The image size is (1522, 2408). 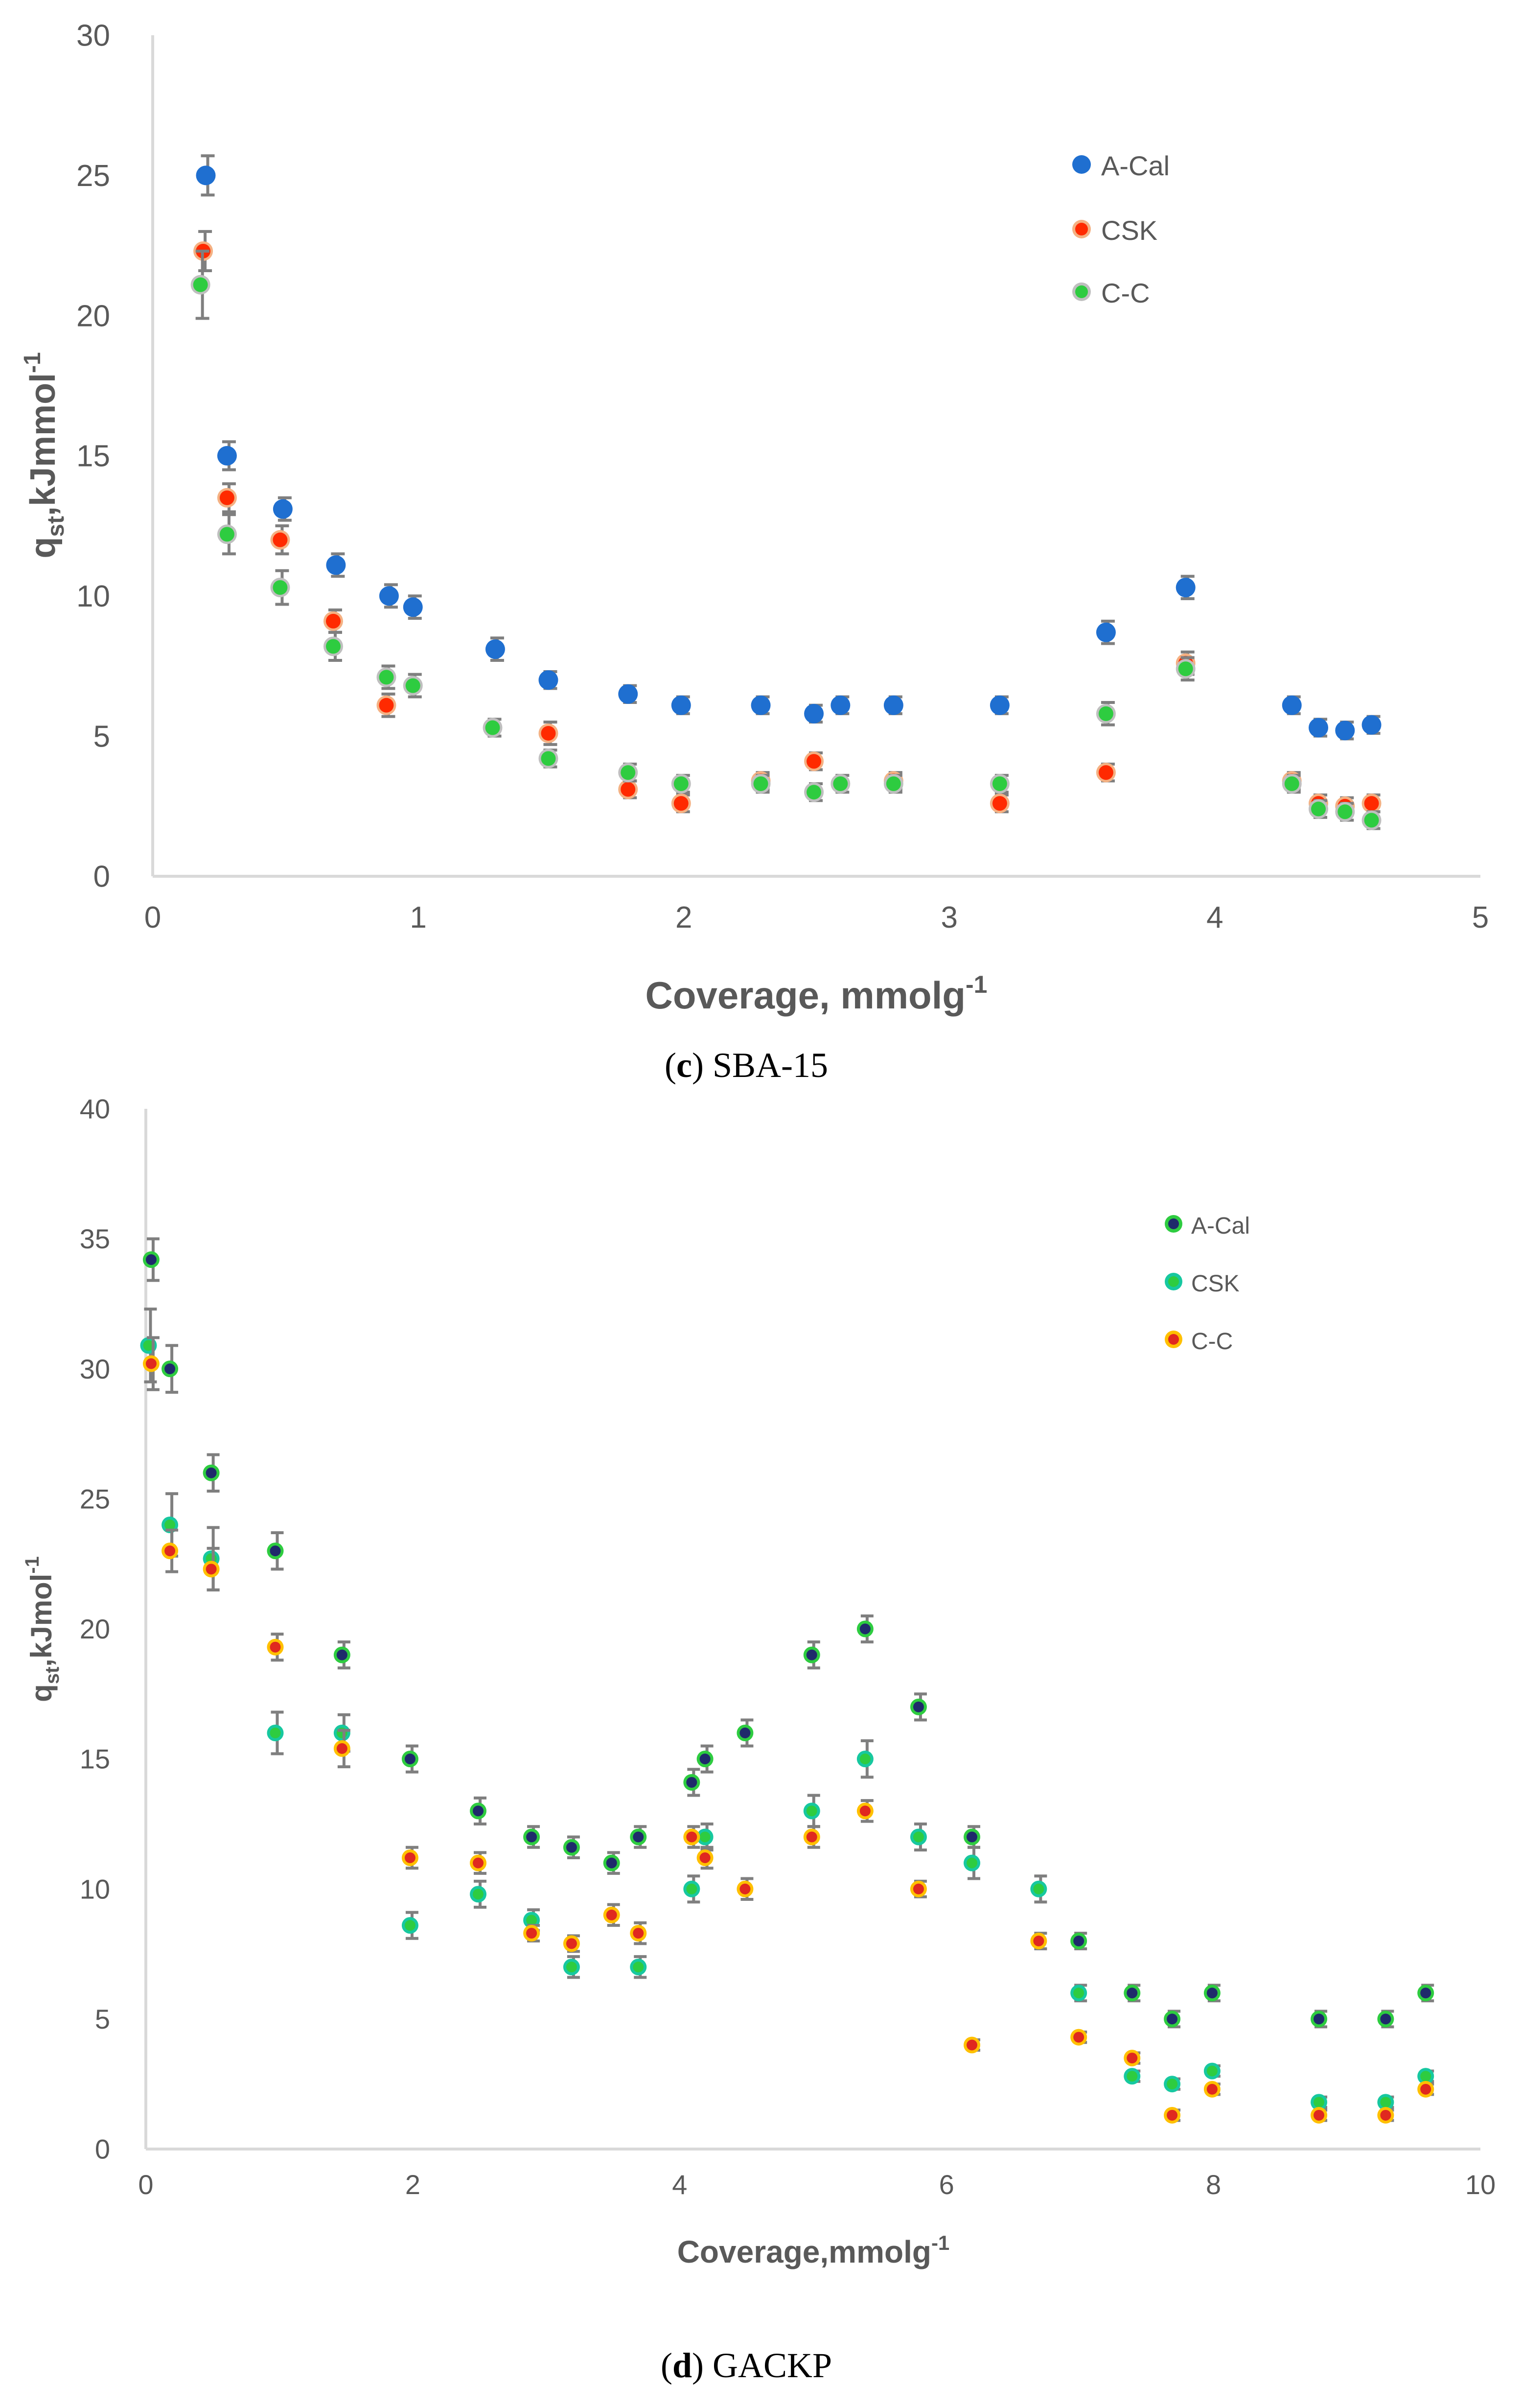 I want to click on chart-c-x-tick-2: 2, so click(x=684, y=918).